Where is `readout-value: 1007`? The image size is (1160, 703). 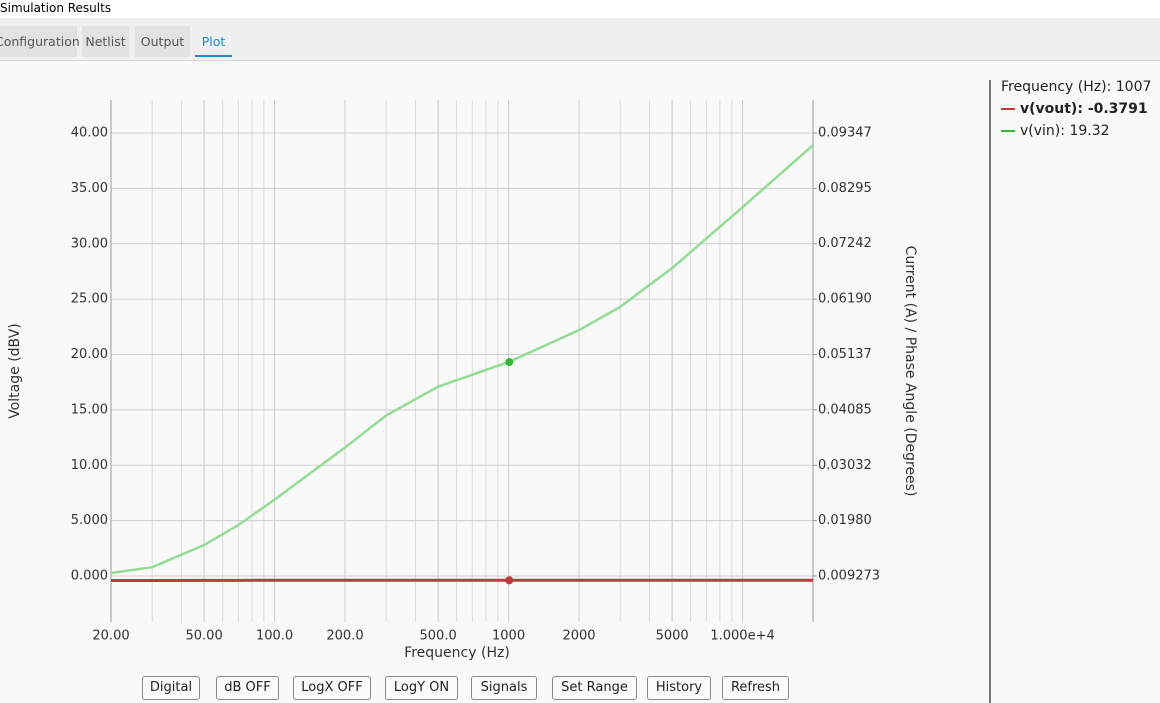
readout-value: 1007 is located at coordinates (1133, 87).